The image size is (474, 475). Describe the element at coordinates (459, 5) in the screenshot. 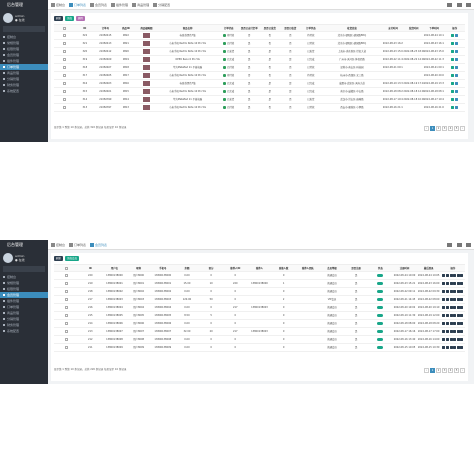

I see `fullscreen-icon` at that location.